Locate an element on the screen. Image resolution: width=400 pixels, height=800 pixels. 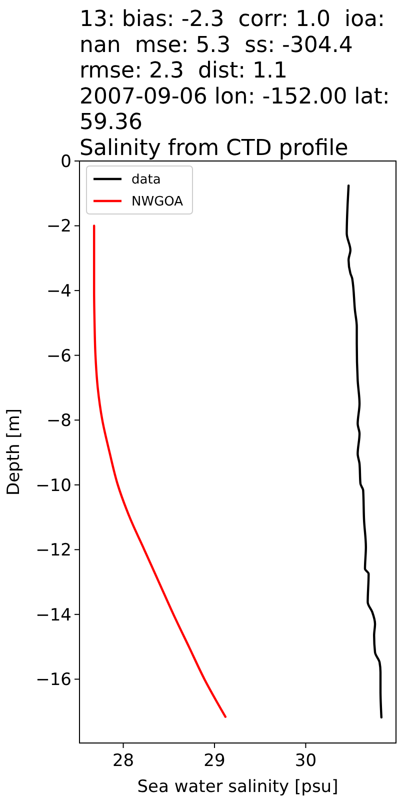
line-series is located at coordinates (364, 451).